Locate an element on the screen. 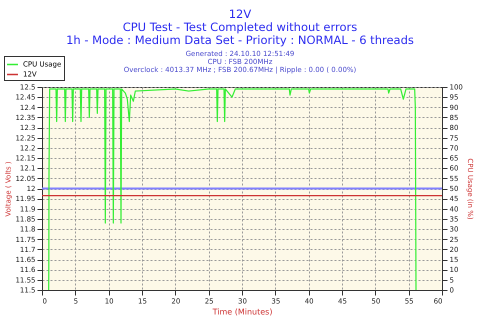  x-axis-title: Time (Minutes) is located at coordinates (242, 312).